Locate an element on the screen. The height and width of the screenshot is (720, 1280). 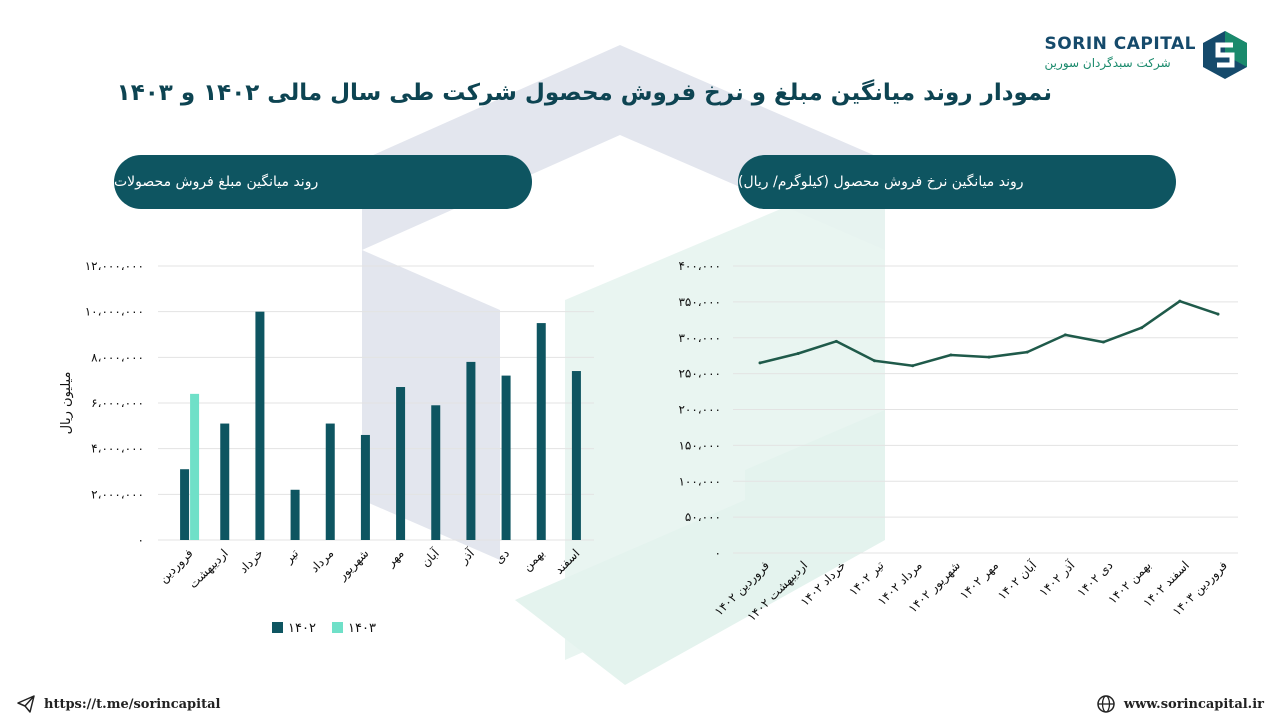
line-ytick-label: ۳۰۰،۰۰۰ is located at coordinates (699, 338).